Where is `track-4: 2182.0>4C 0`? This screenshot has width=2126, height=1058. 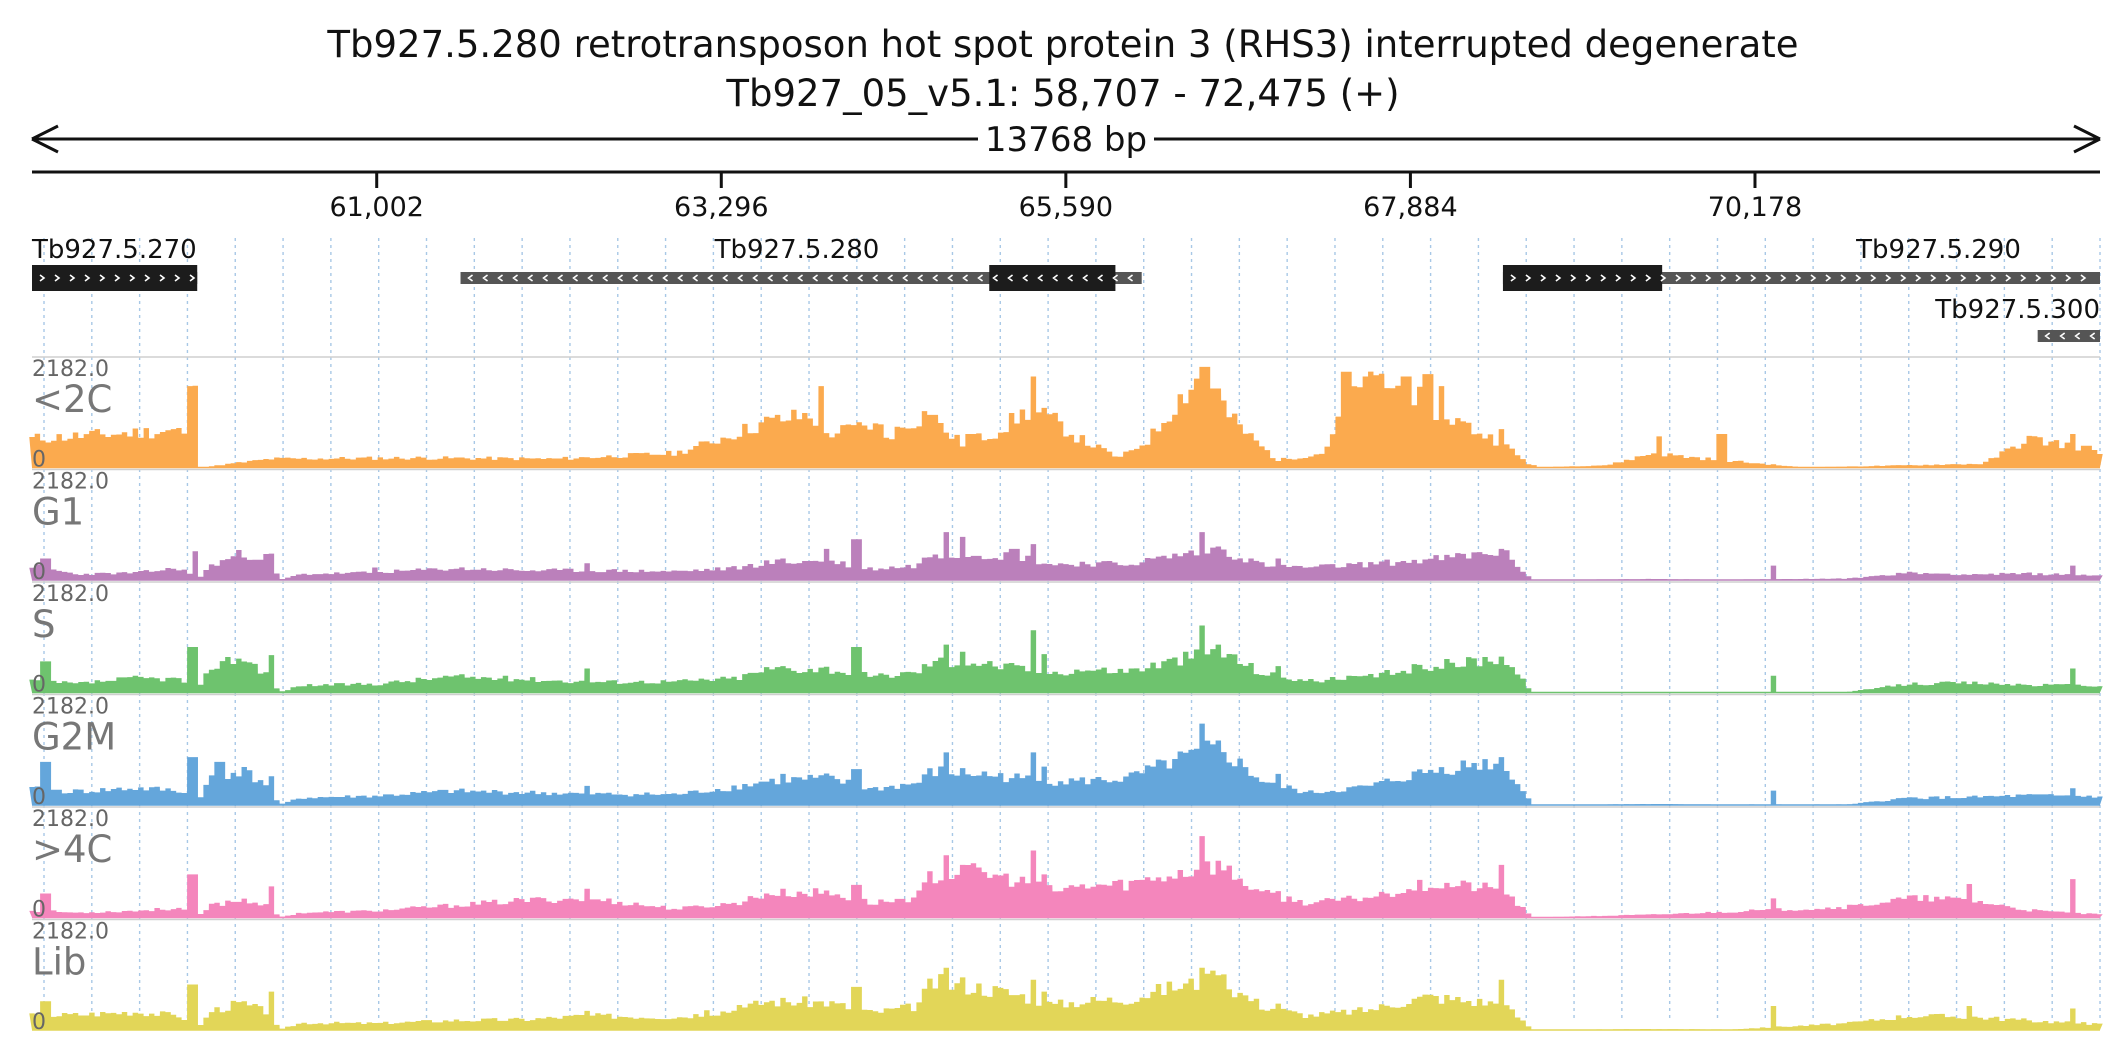 track-4: 2182.0>4C 0 is located at coordinates (1066, 864).